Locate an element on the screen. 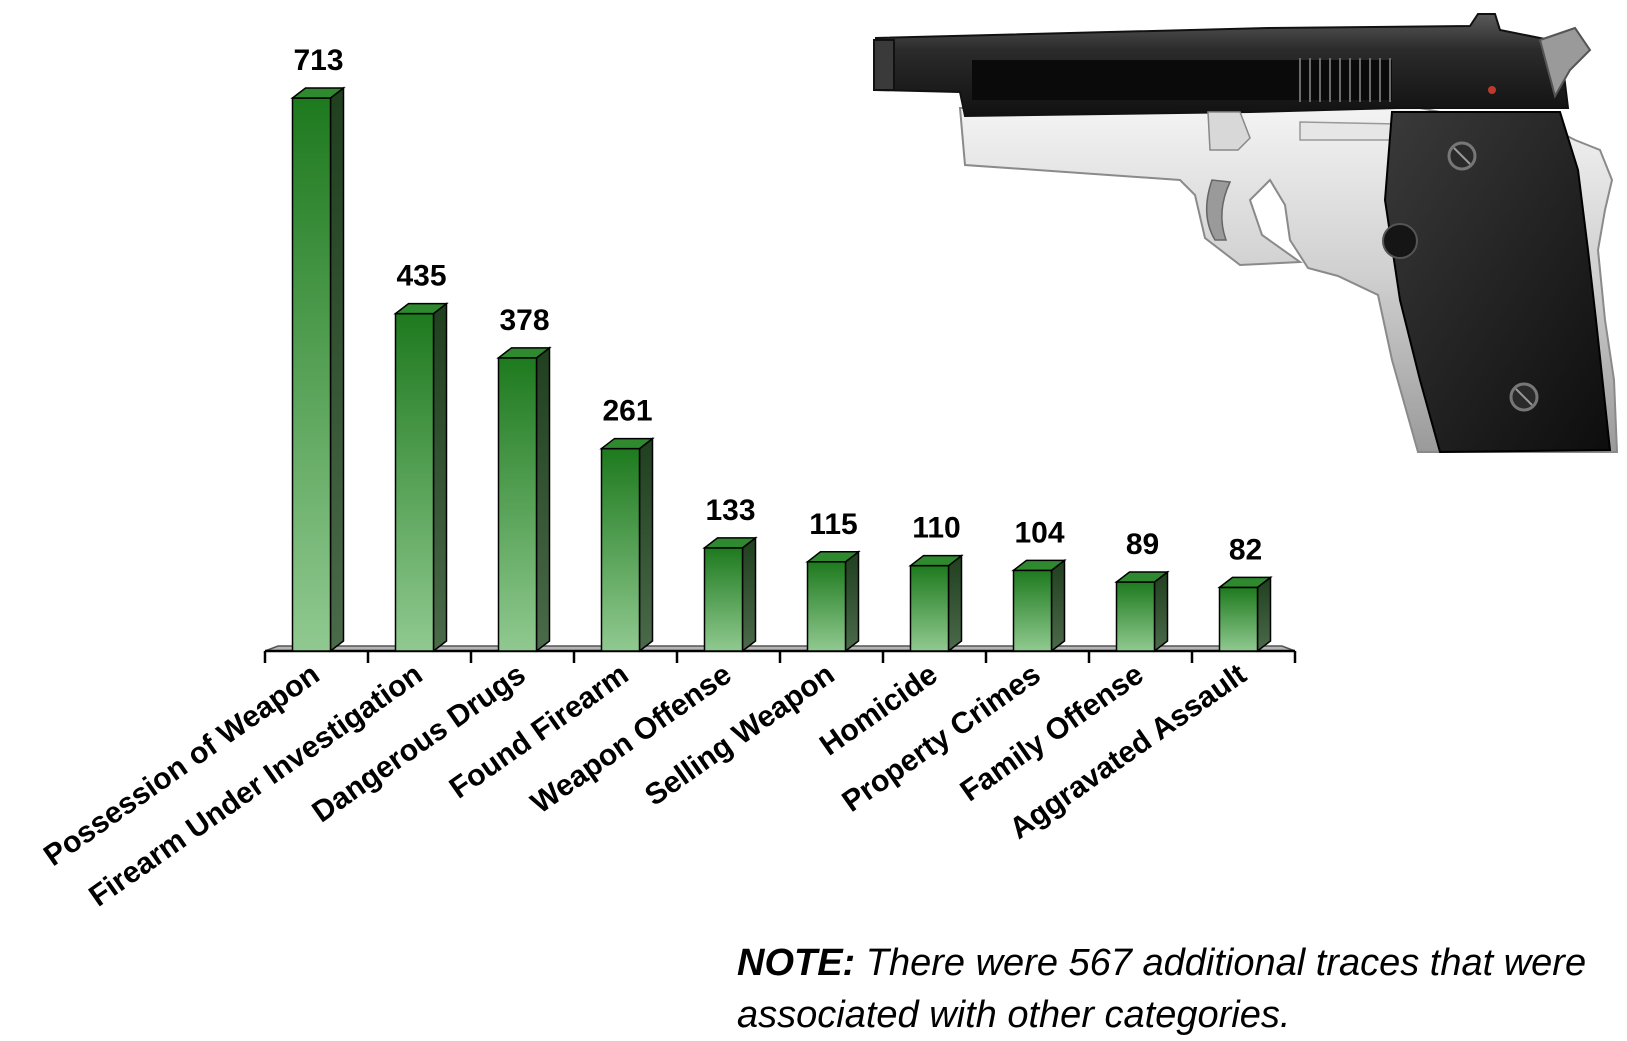 This screenshot has height=1041, width=1627. data-label: 89 is located at coordinates (1142, 544).